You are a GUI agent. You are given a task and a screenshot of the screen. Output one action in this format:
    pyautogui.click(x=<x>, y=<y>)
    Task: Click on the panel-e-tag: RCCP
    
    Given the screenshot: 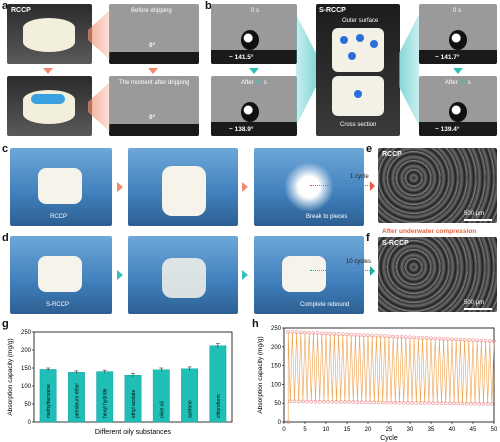 What is the action you would take?
    pyautogui.click(x=392, y=154)
    